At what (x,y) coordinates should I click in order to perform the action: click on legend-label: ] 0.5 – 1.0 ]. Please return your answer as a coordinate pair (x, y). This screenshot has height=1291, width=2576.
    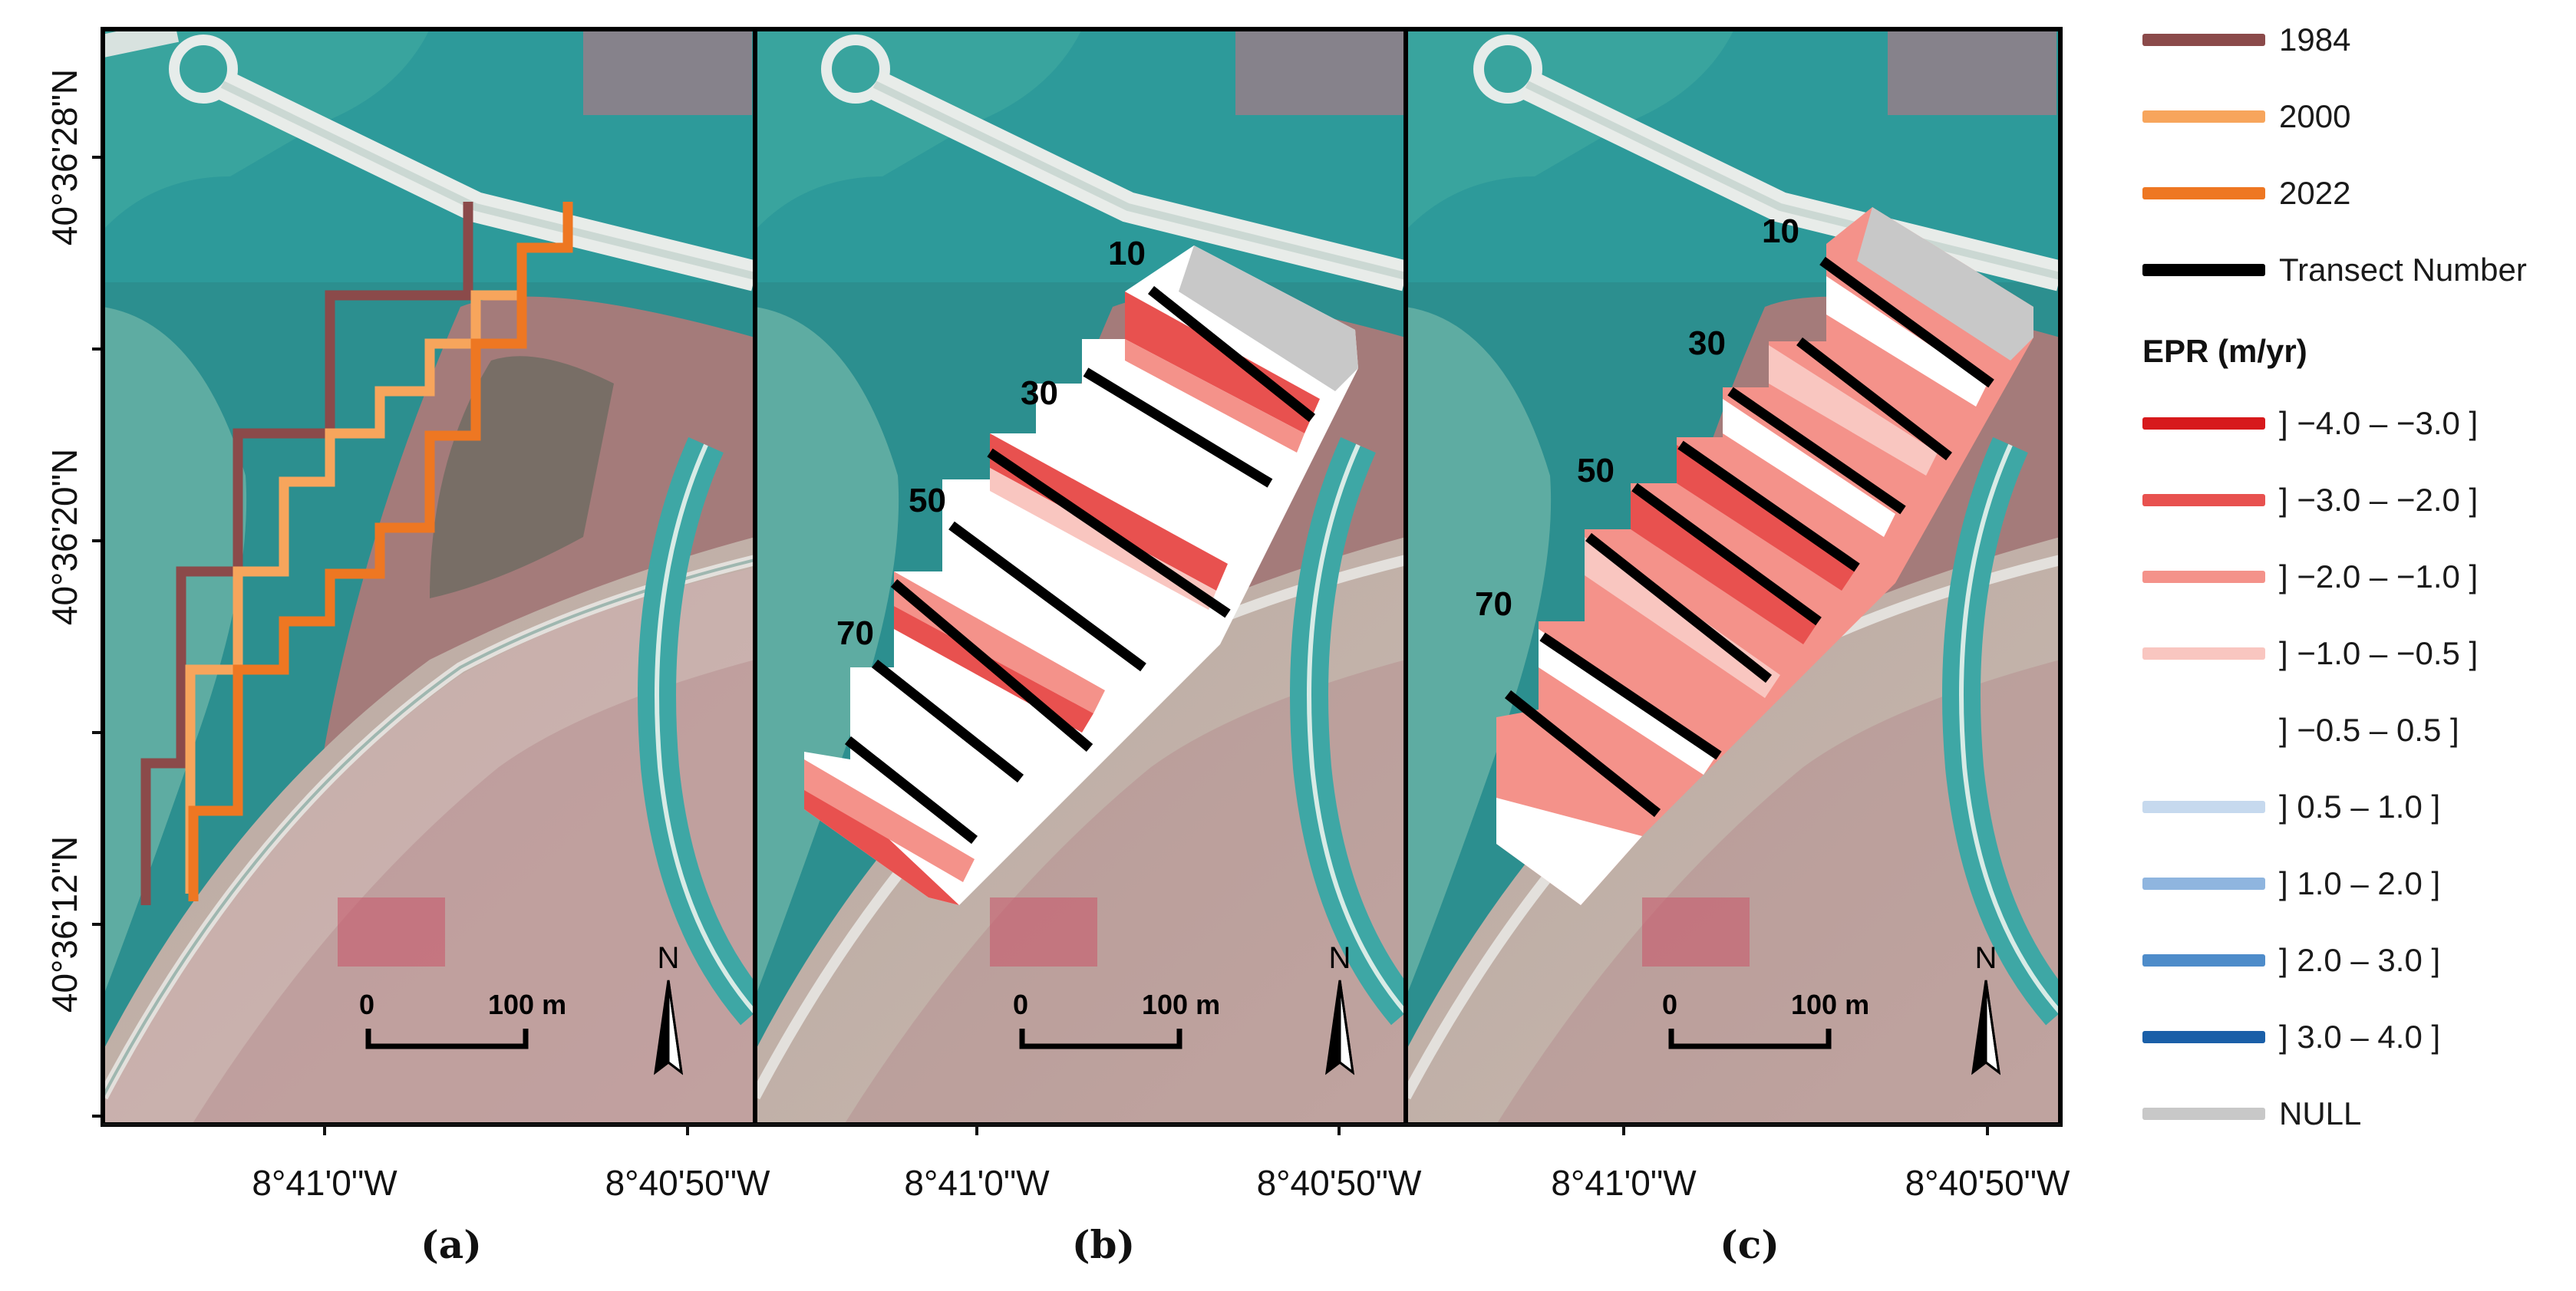
    Looking at the image, I should click on (2360, 807).